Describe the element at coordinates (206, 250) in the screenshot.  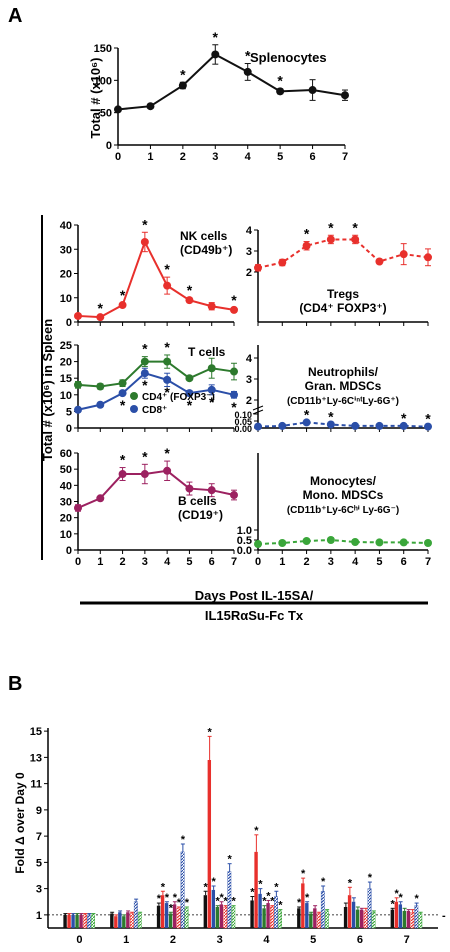
I see `chart-title-nk: (CD49b⁺)` at that location.